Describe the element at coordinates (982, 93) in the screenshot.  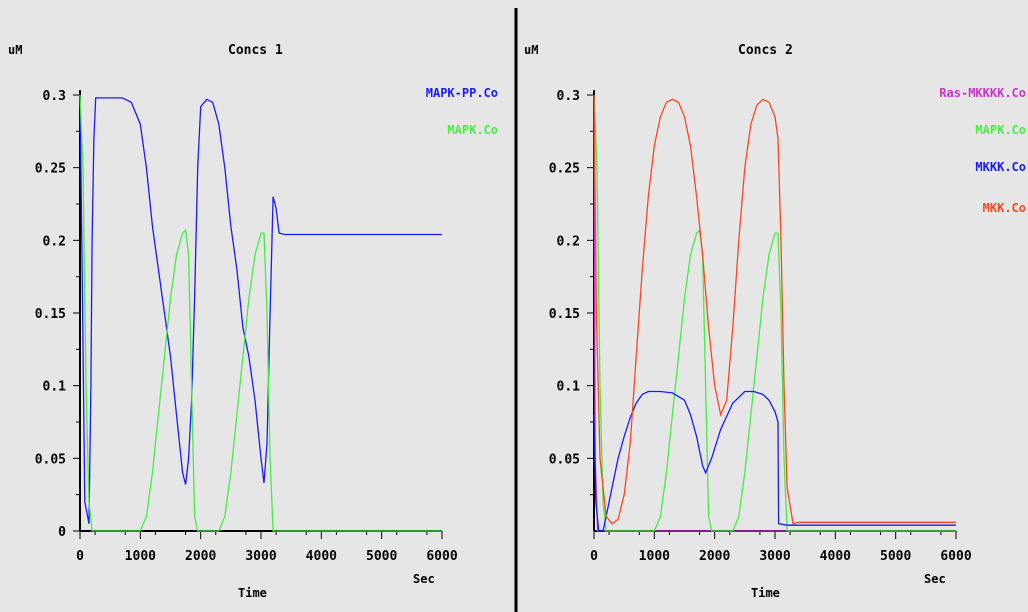
I see `legend-entry-ras-mkkkk-co: Ras-MKKKK.Co` at that location.